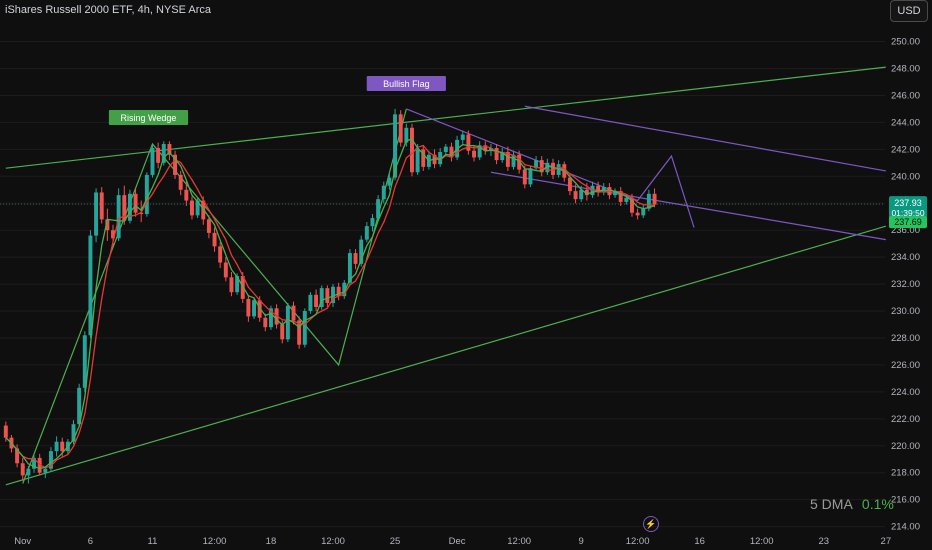 The width and height of the screenshot is (932, 550). What do you see at coordinates (905, 419) in the screenshot?
I see `price-tick-label: 222.00` at bounding box center [905, 419].